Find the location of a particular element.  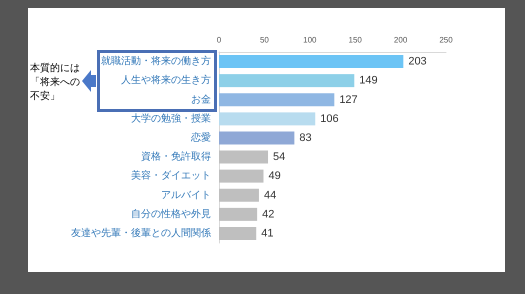

data-label: 44 is located at coordinates (270, 195).